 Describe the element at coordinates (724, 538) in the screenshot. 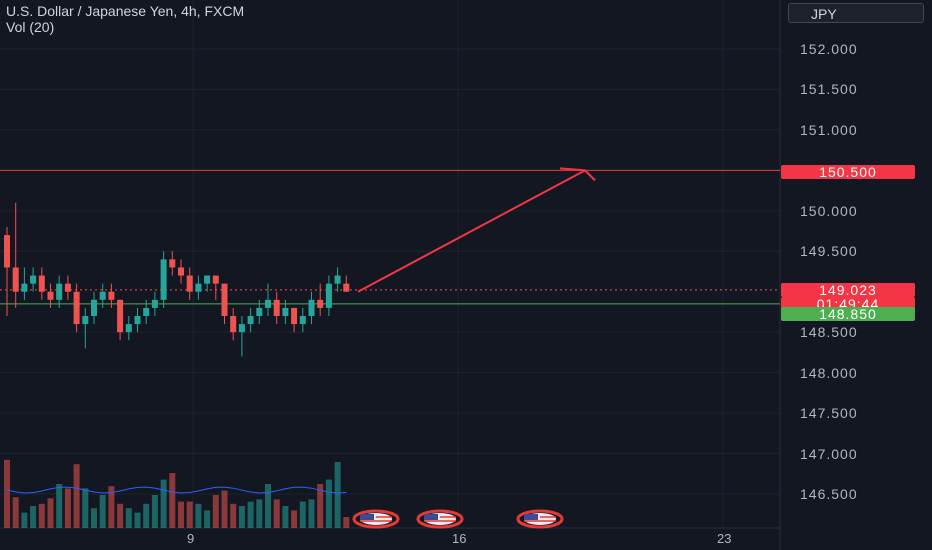

I see `time-axis-tick: 23` at that location.